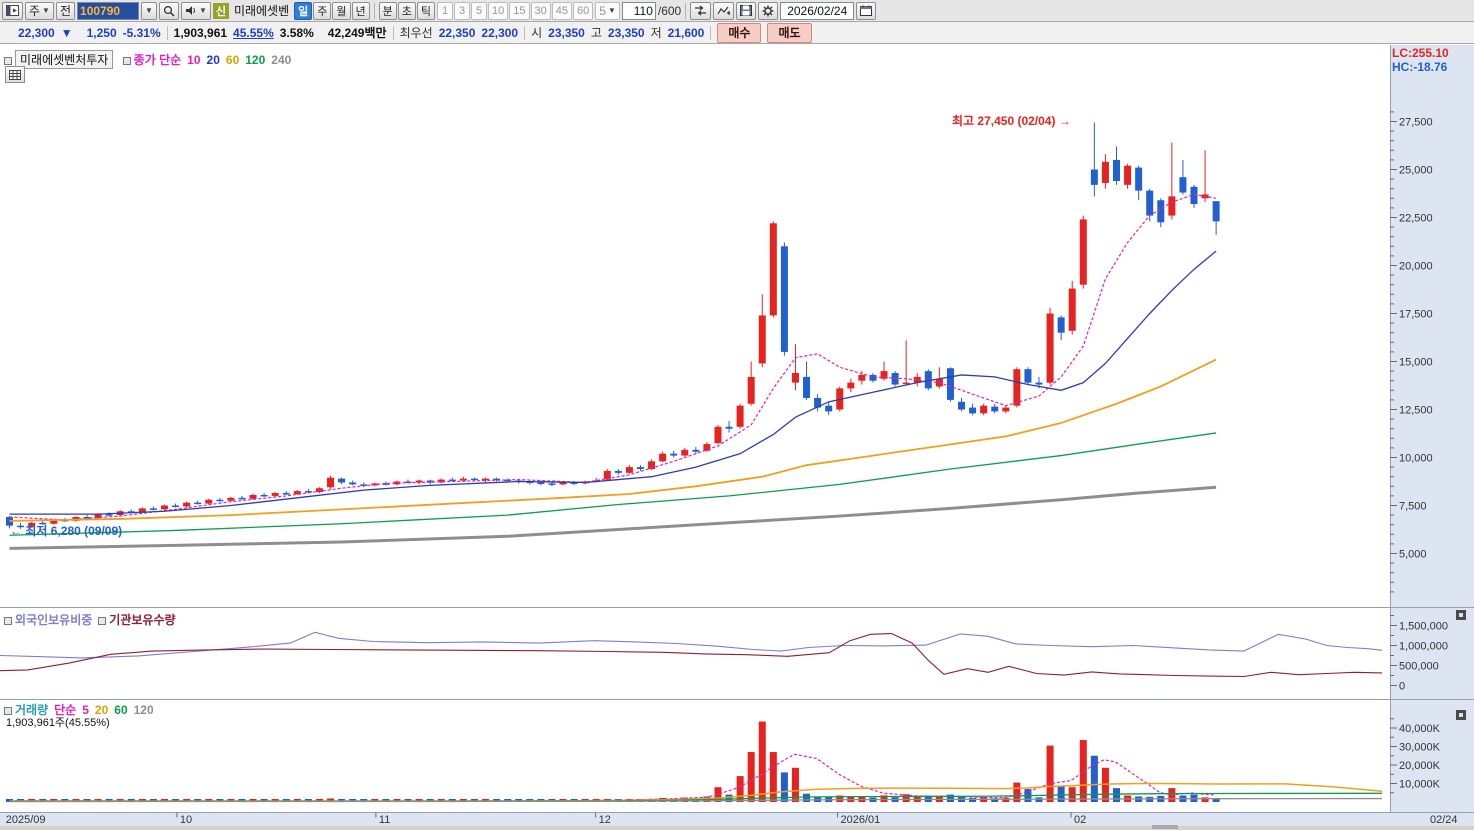 This screenshot has height=830, width=1474. What do you see at coordinates (200, 32) in the screenshot?
I see `volume-value: 1,903,961` at bounding box center [200, 32].